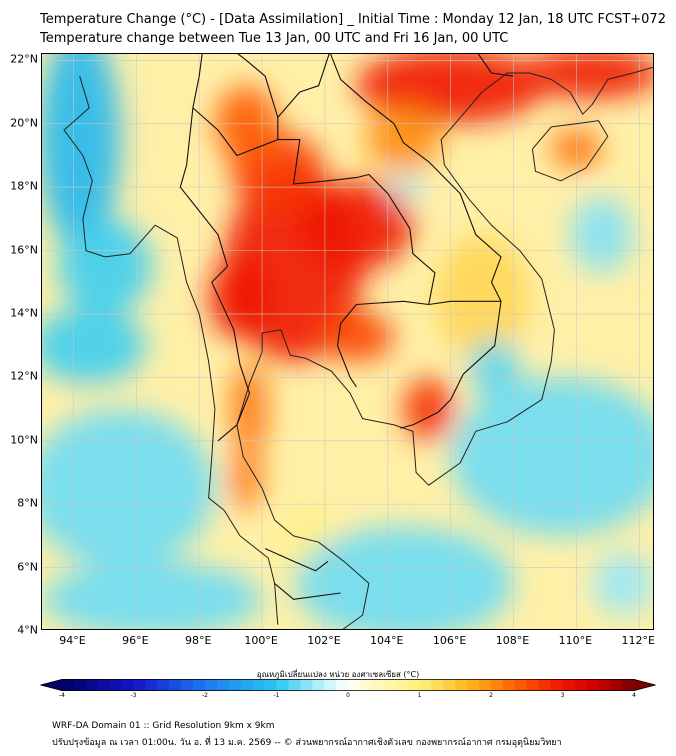 The image size is (676, 756). Describe the element at coordinates (24, 123) in the screenshot. I see `latitude-tick-label: 20°N` at that location.